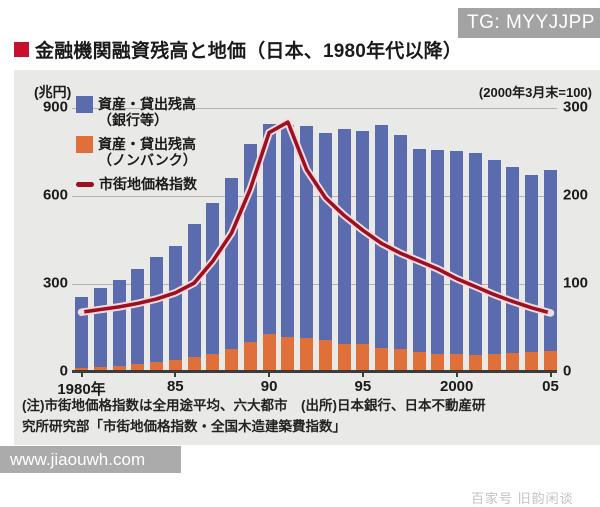 The height and width of the screenshot is (507, 600). I want to click on legend-label-bank: 資産・貸出残高 （銀行等）, so click(147, 112).